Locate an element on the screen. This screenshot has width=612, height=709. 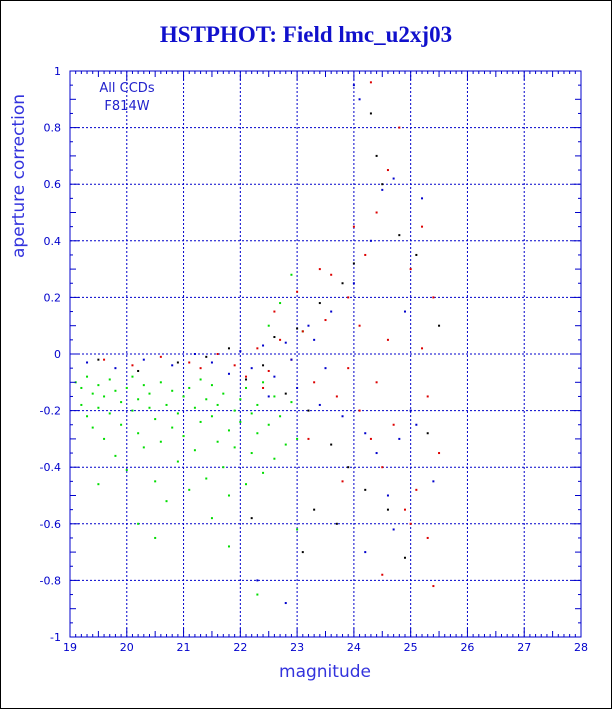
x-tick-label: 19 is located at coordinates (70, 647).